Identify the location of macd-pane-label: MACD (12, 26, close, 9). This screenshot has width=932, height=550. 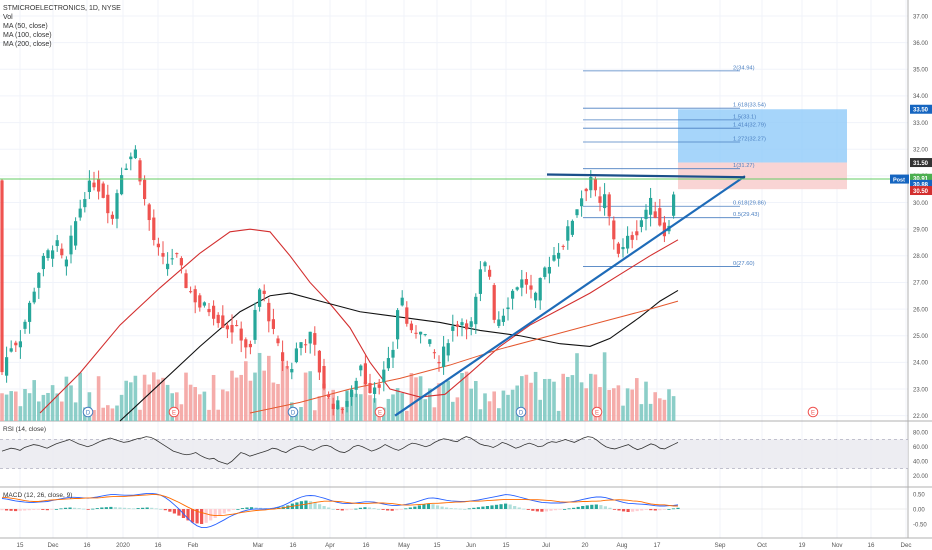
(37, 495).